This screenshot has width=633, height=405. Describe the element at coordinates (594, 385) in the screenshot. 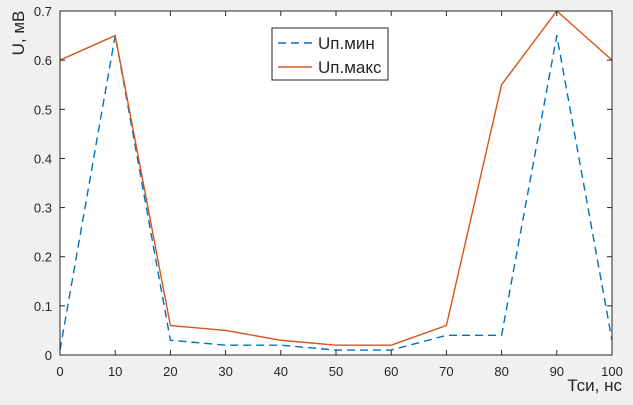

I see `x-axis-label: Тси, нс` at that location.